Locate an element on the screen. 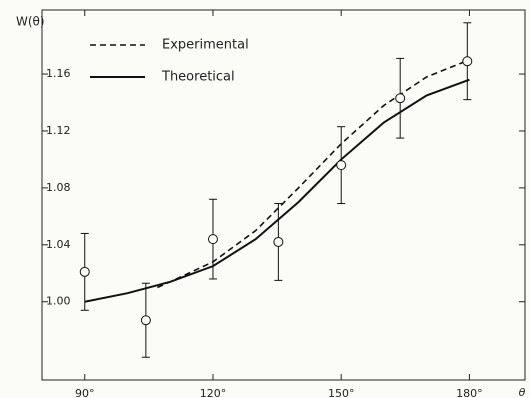  y-tick-label: 1.16 is located at coordinates (58, 73).